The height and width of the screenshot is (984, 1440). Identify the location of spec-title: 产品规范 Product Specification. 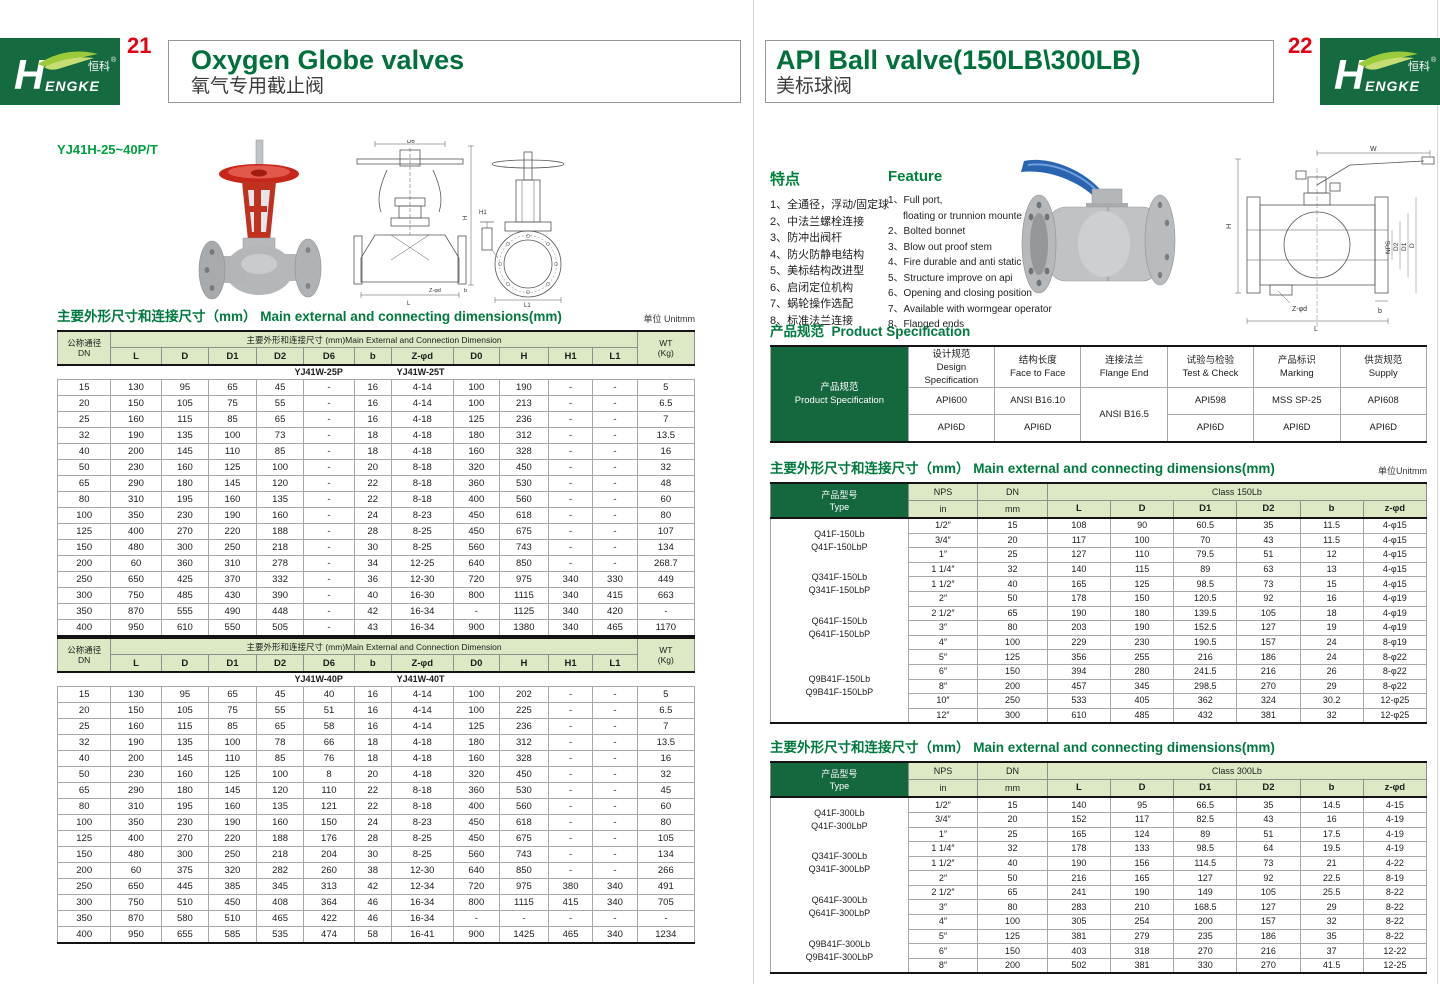
(1098, 330).